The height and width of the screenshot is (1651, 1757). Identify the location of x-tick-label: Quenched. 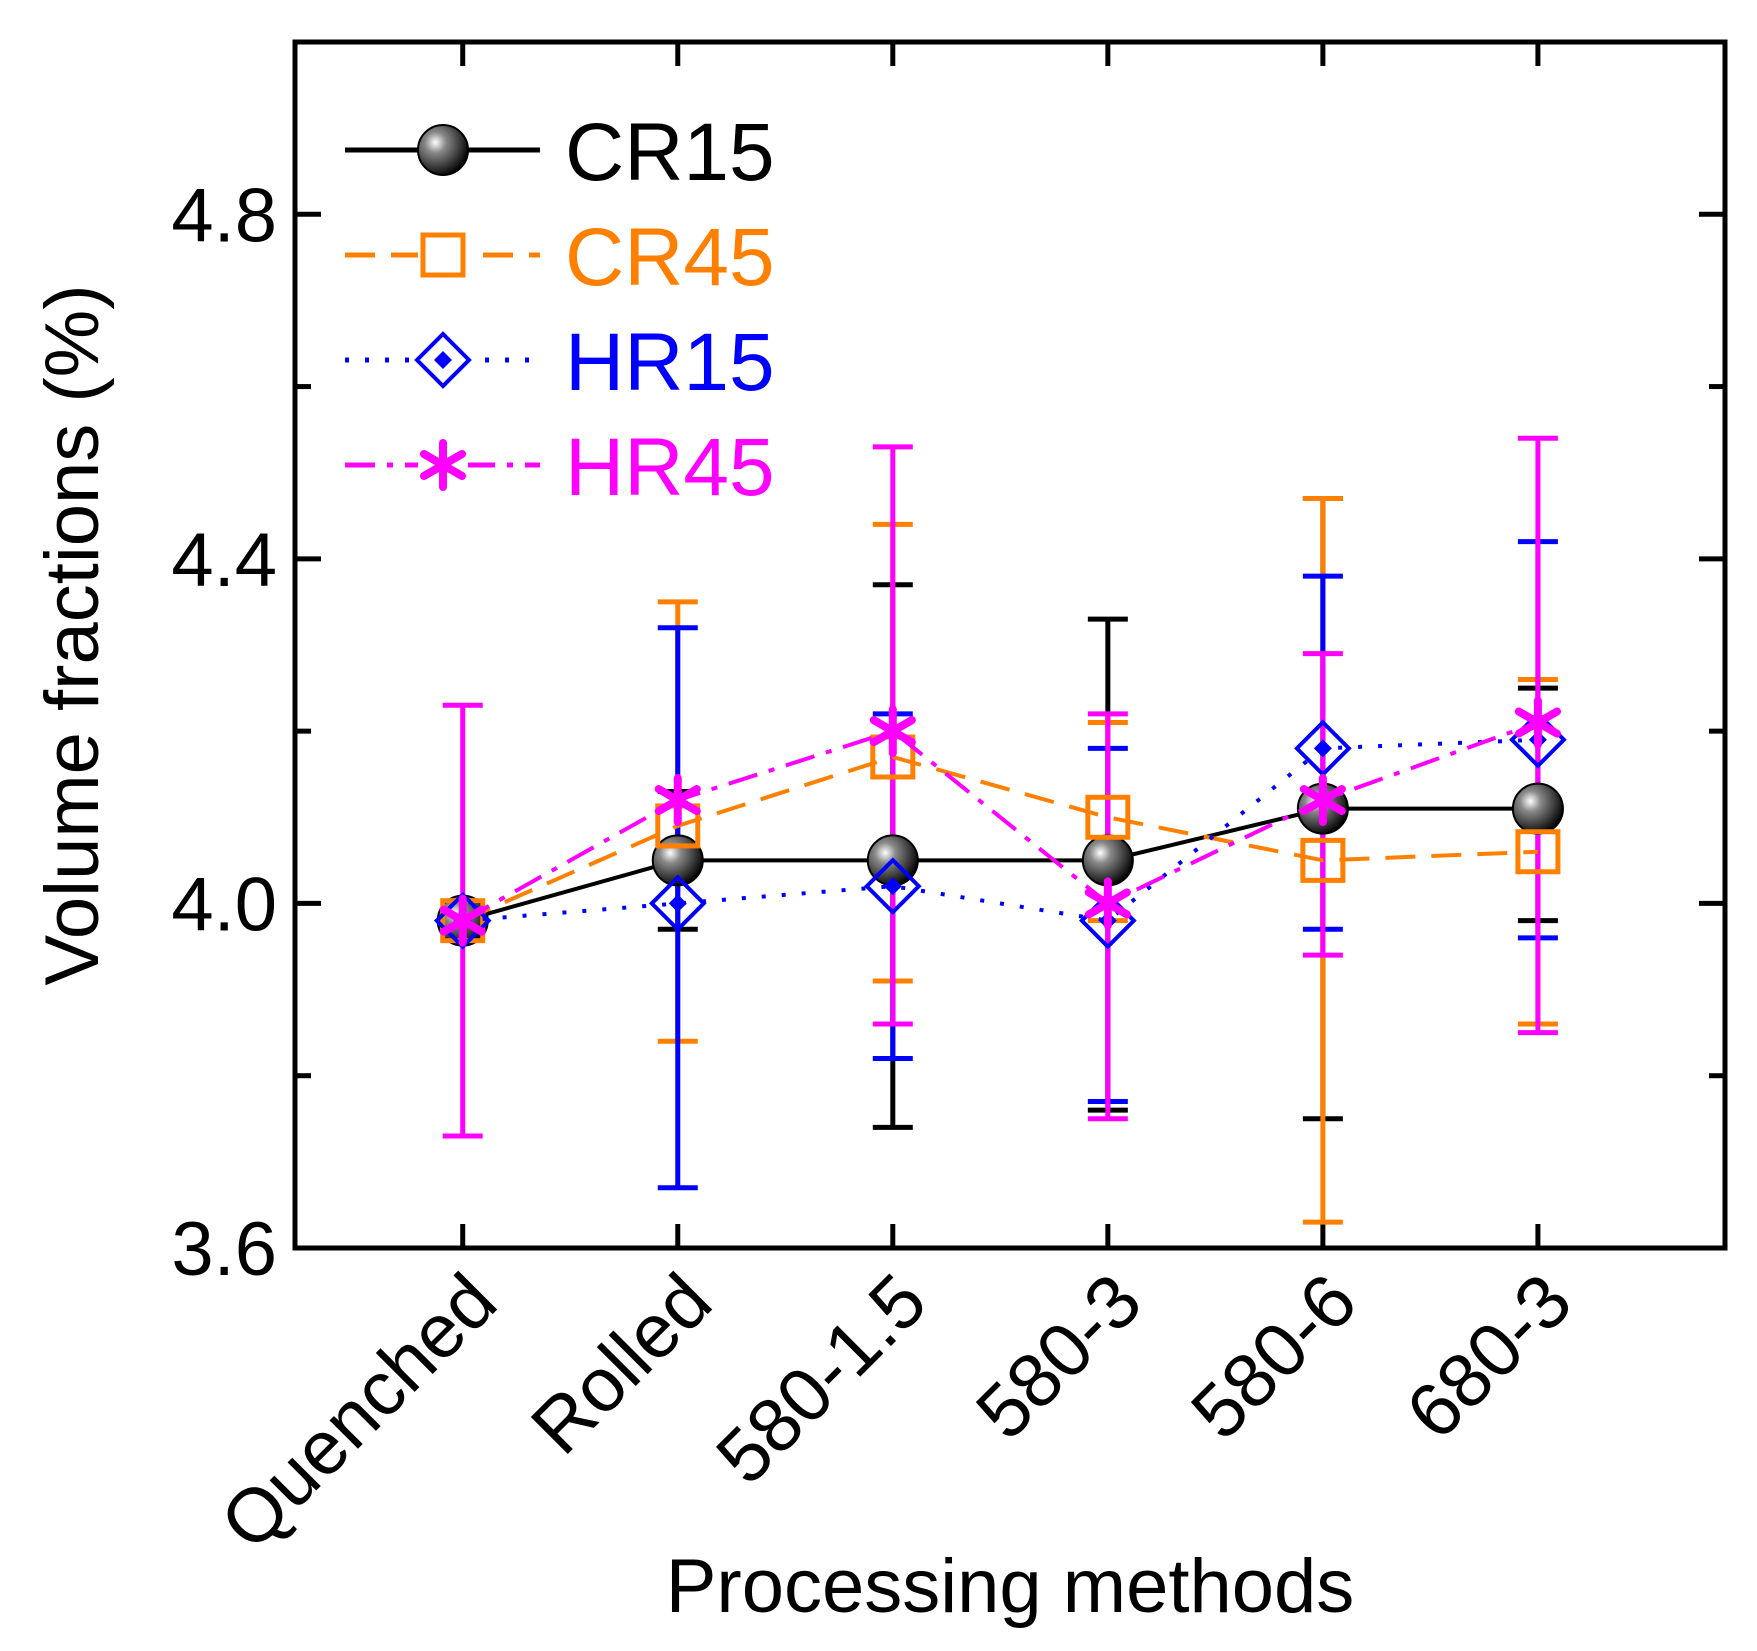
(359, 1412).